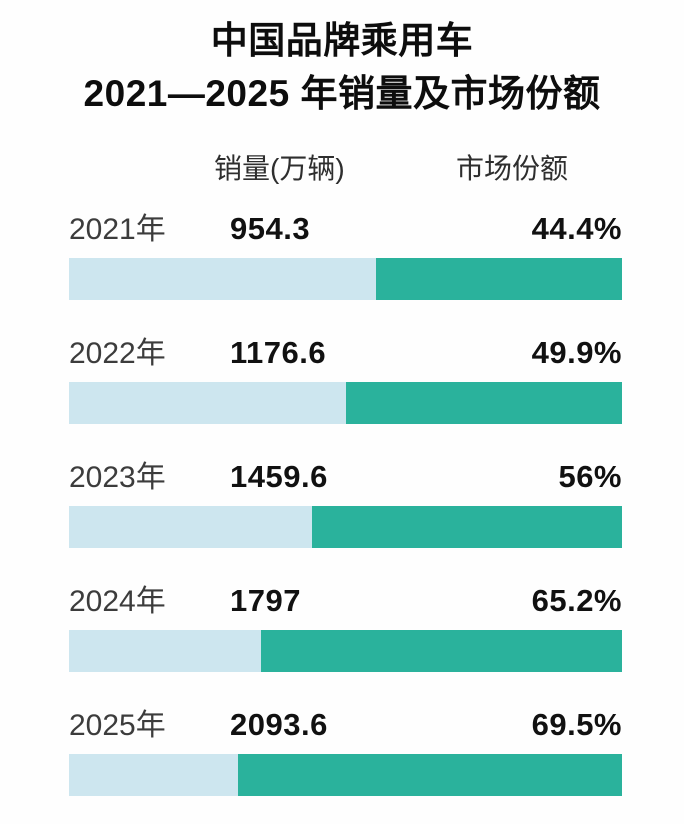 The width and height of the screenshot is (684, 824). I want to click on sales-value: 954.3, so click(270, 228).